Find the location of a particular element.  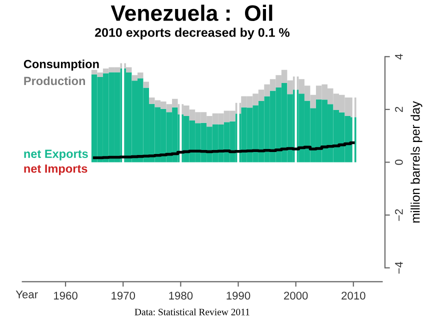

y-tick-label: 4 is located at coordinates (399, 57).